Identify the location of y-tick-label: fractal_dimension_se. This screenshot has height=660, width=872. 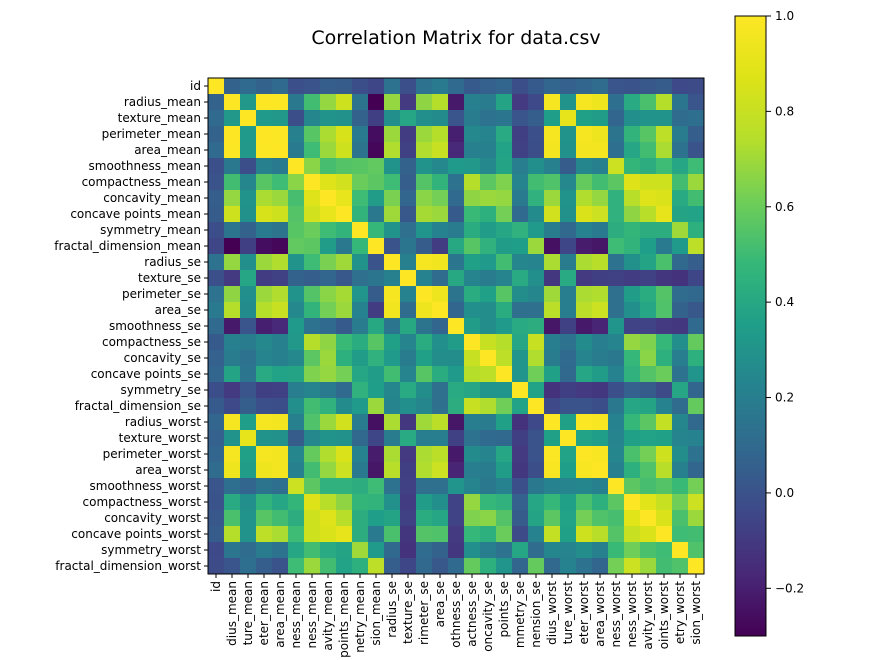
(138, 406).